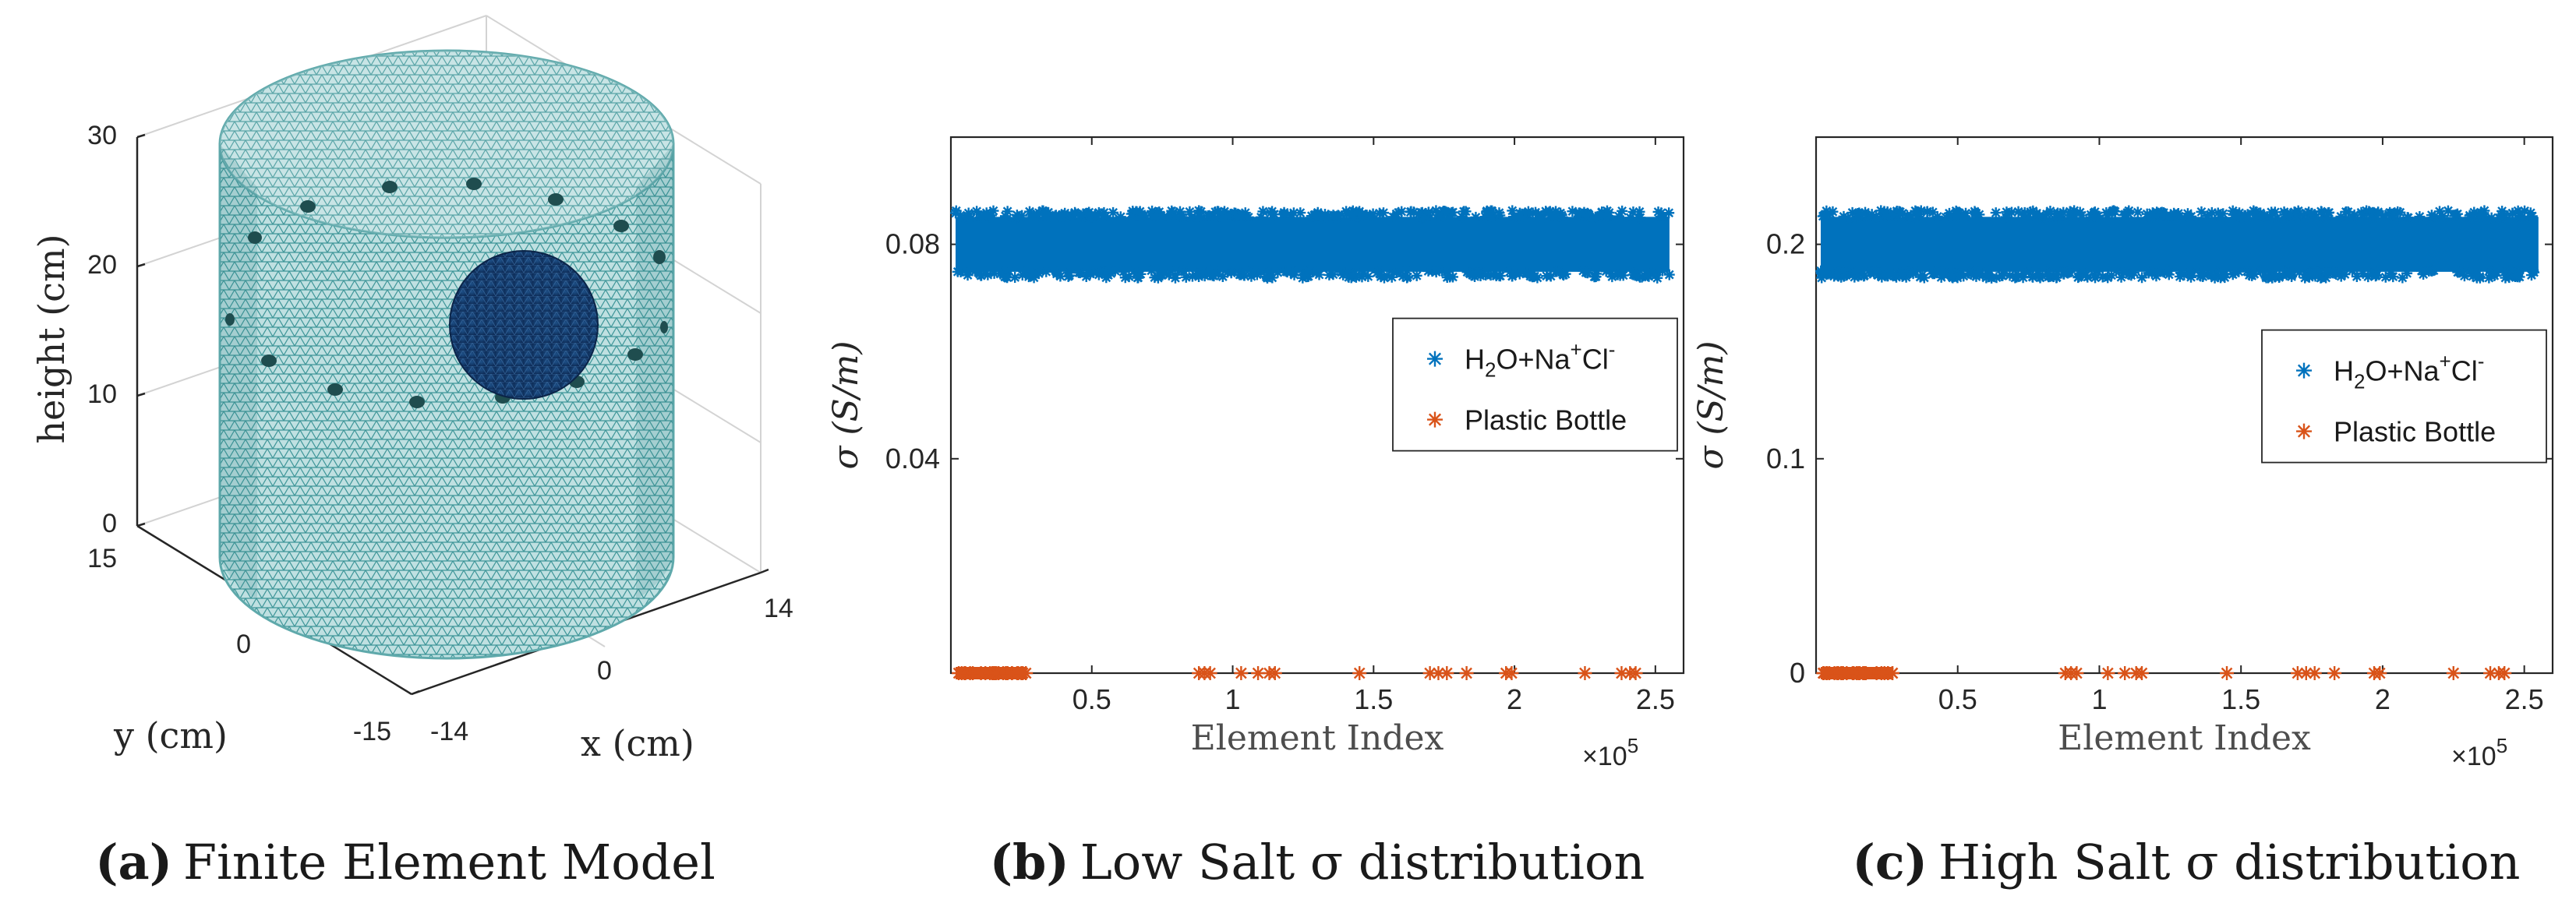  I want to click on x-tick-label: 2.5, so click(1655, 699).